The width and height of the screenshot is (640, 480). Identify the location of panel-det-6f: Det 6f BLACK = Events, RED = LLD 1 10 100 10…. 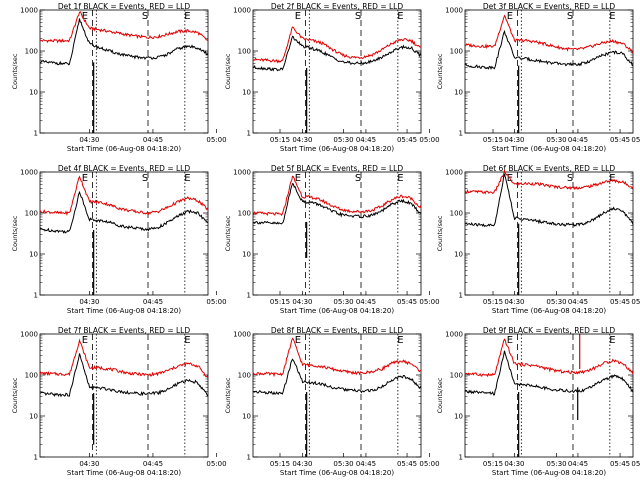
(538, 239).